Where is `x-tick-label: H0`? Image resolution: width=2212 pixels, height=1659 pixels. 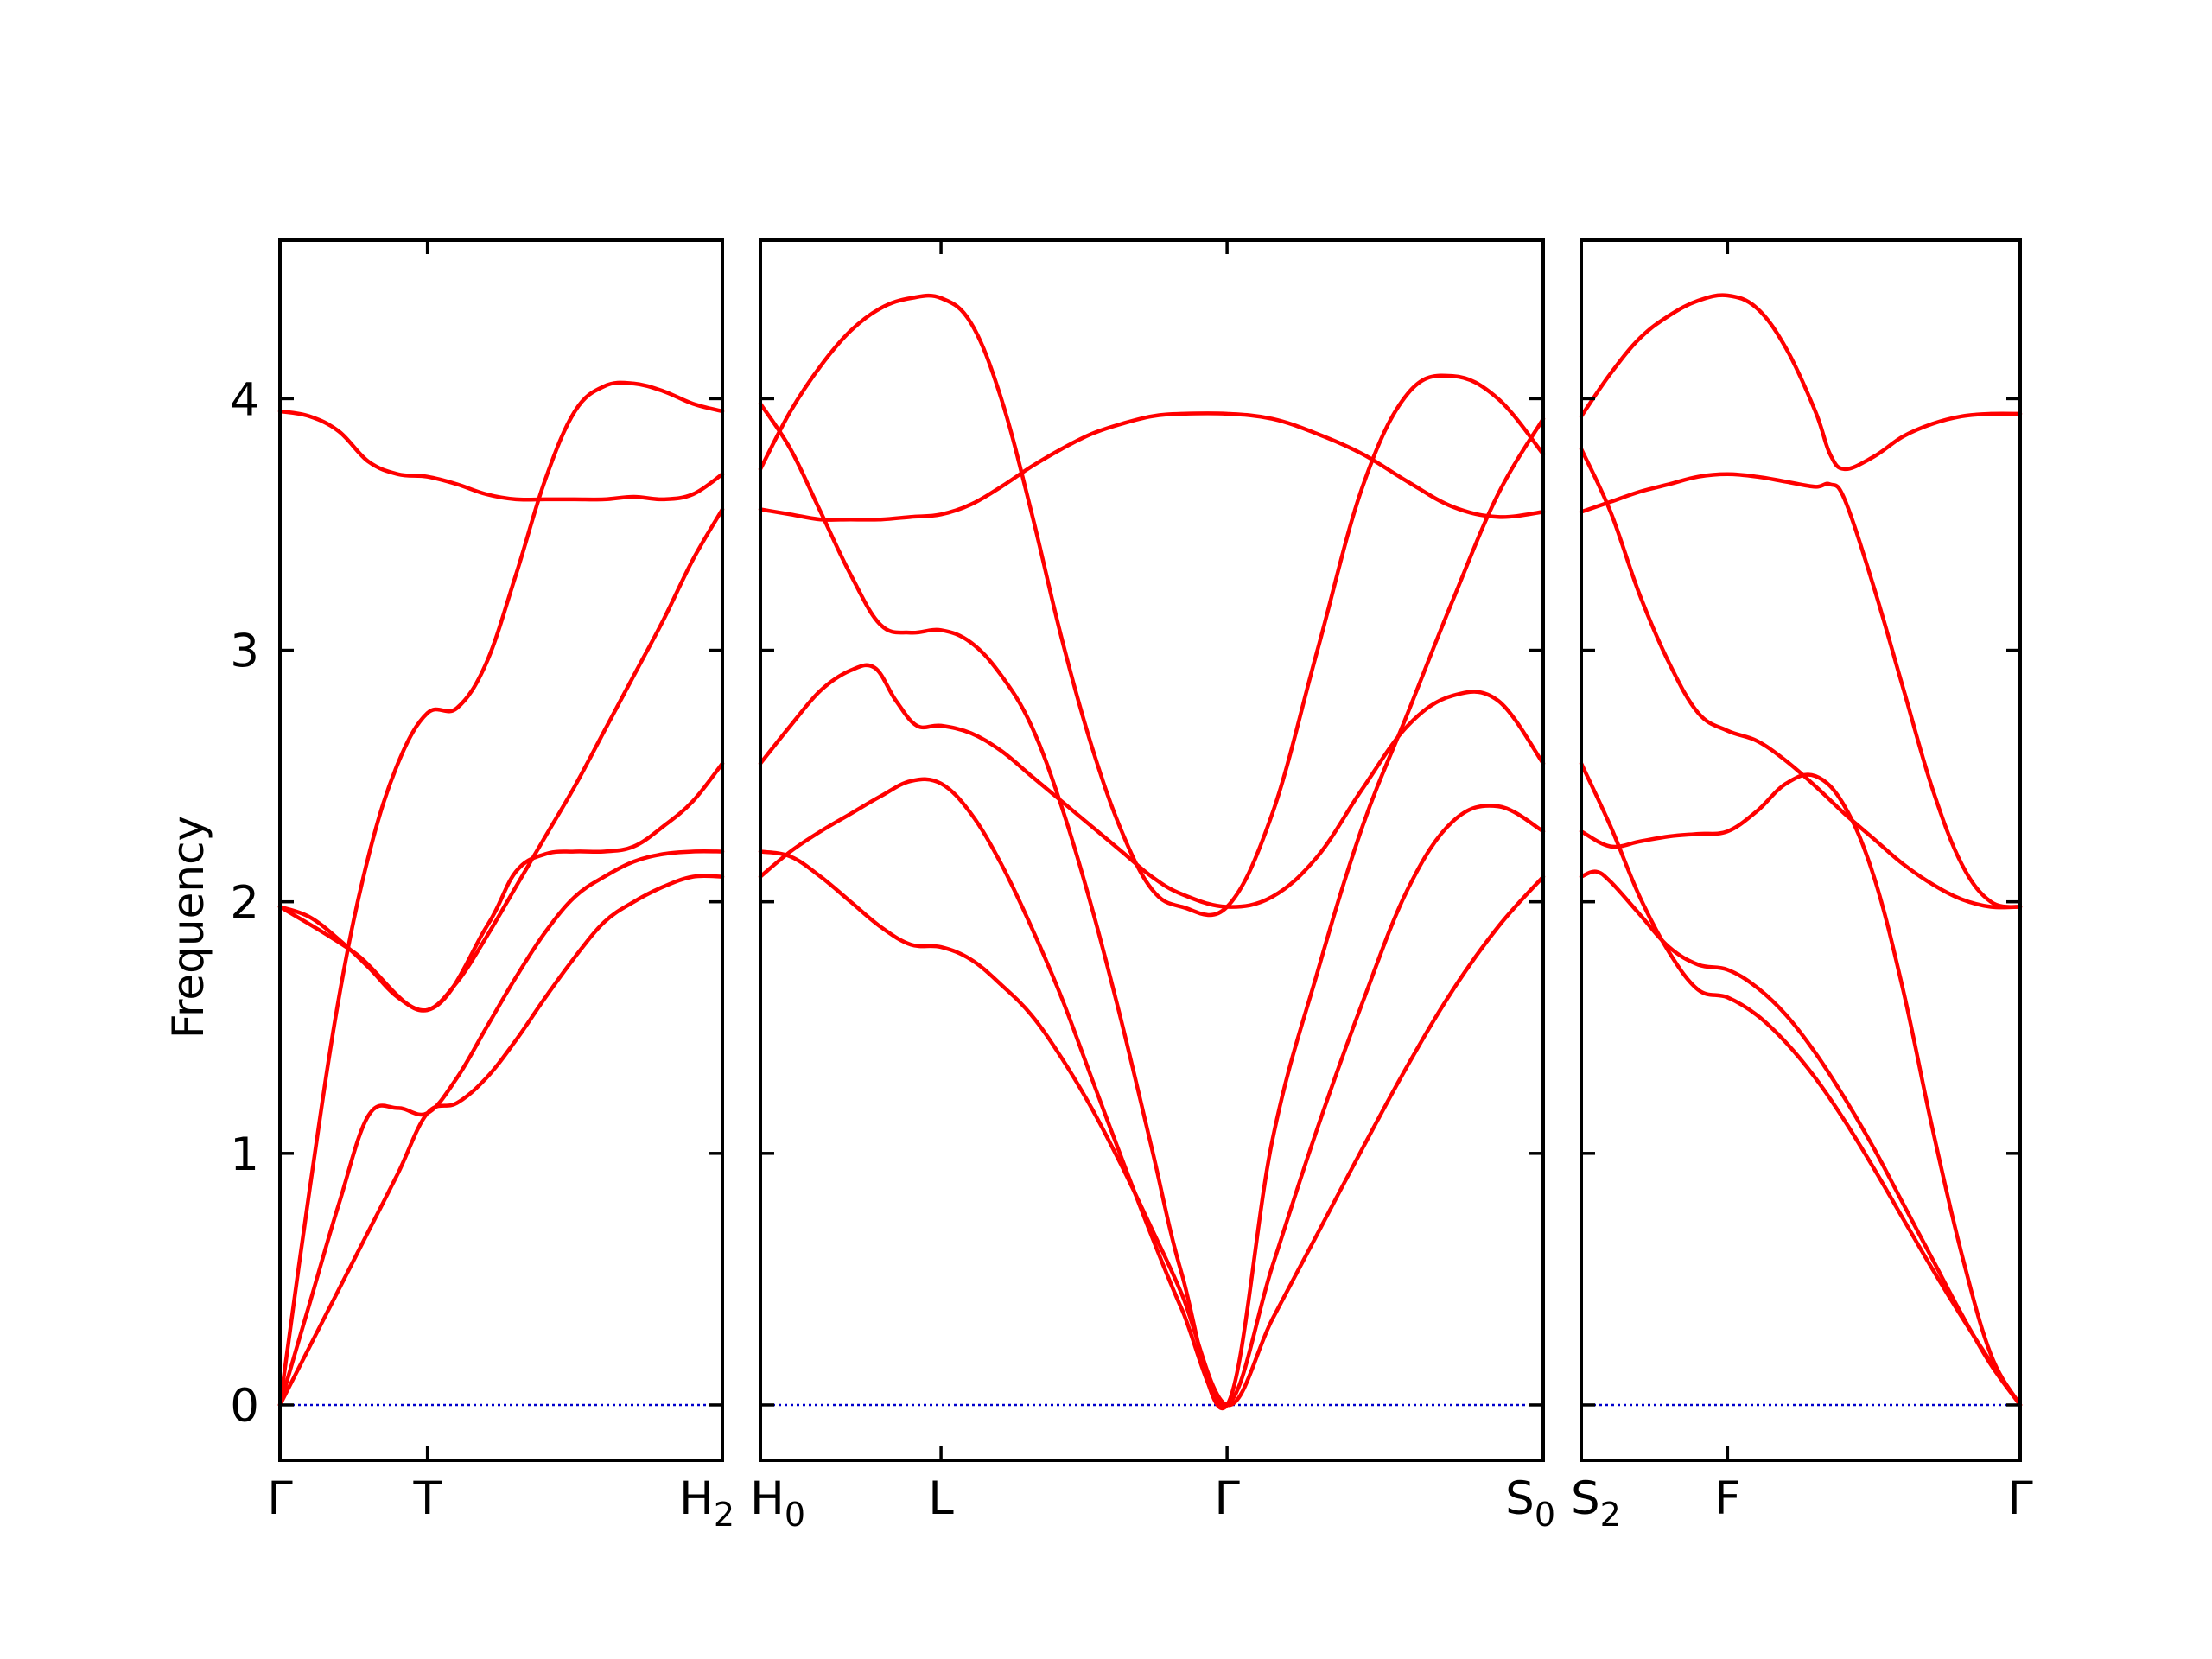 x-tick-label: H0 is located at coordinates (777, 1503).